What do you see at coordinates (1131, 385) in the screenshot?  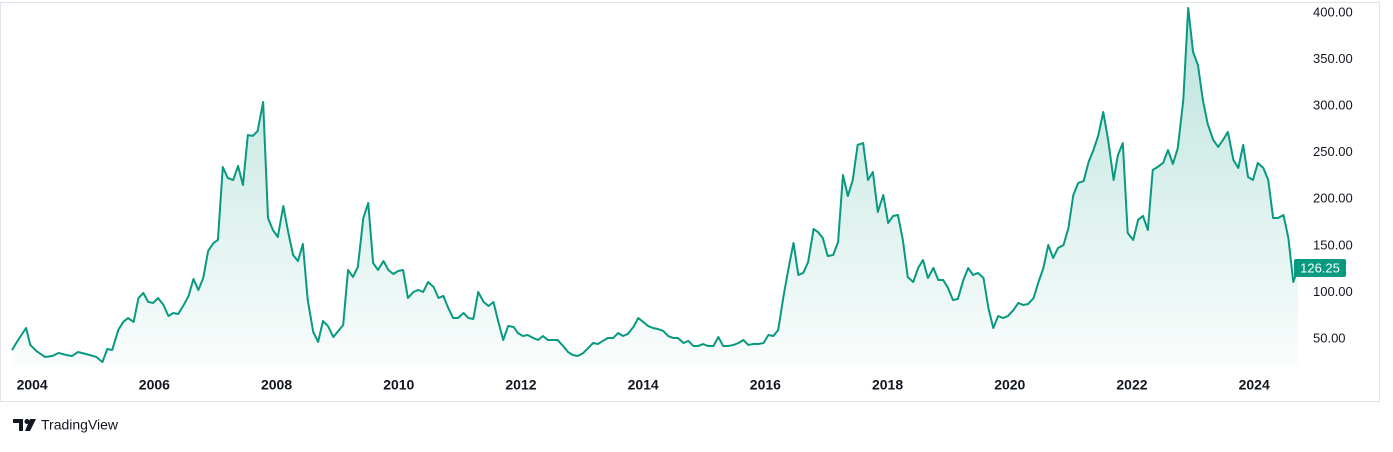 I see `x-tick-label: 2022` at bounding box center [1131, 385].